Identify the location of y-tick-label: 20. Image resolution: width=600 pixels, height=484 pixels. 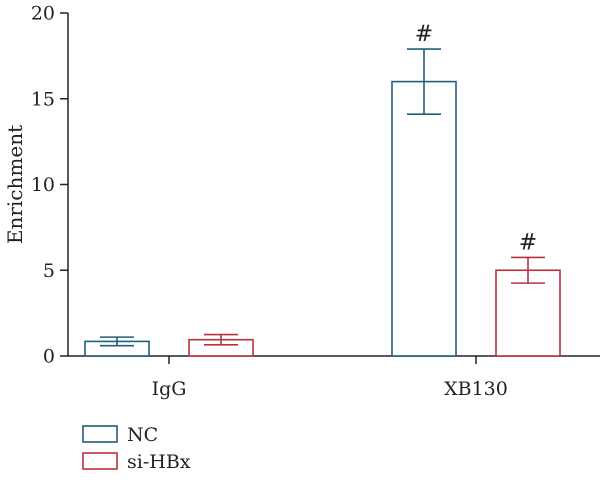
(43, 14).